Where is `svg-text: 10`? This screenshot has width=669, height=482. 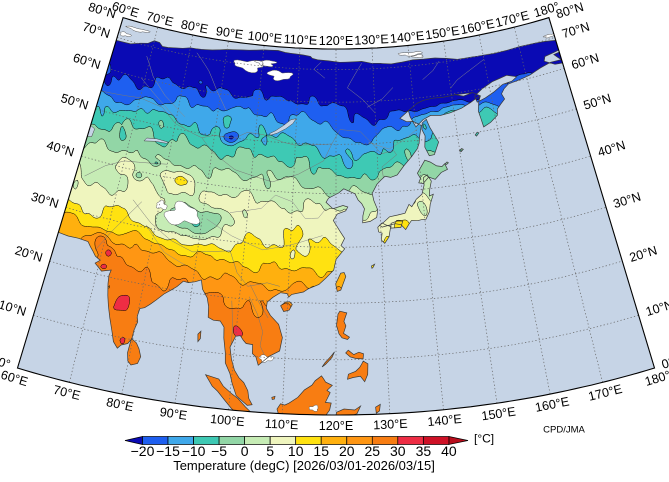
svg-text: 10 is located at coordinates (296, 451).